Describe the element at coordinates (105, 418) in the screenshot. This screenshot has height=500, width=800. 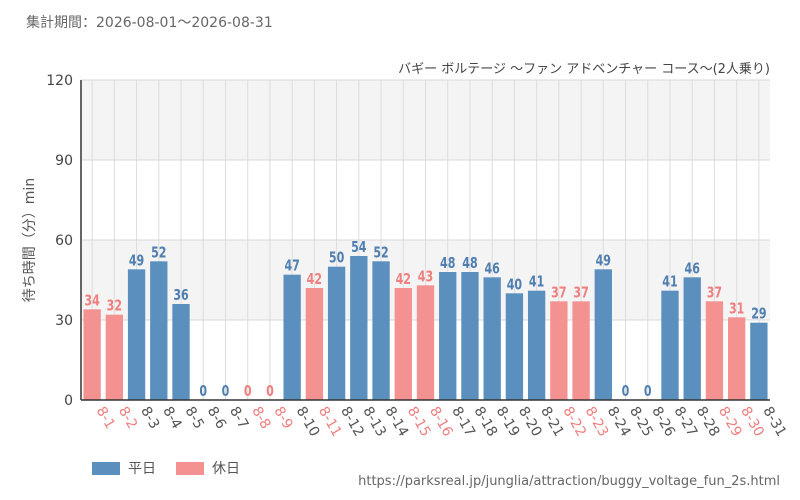
I see `x-tick-label: 8-1` at that location.